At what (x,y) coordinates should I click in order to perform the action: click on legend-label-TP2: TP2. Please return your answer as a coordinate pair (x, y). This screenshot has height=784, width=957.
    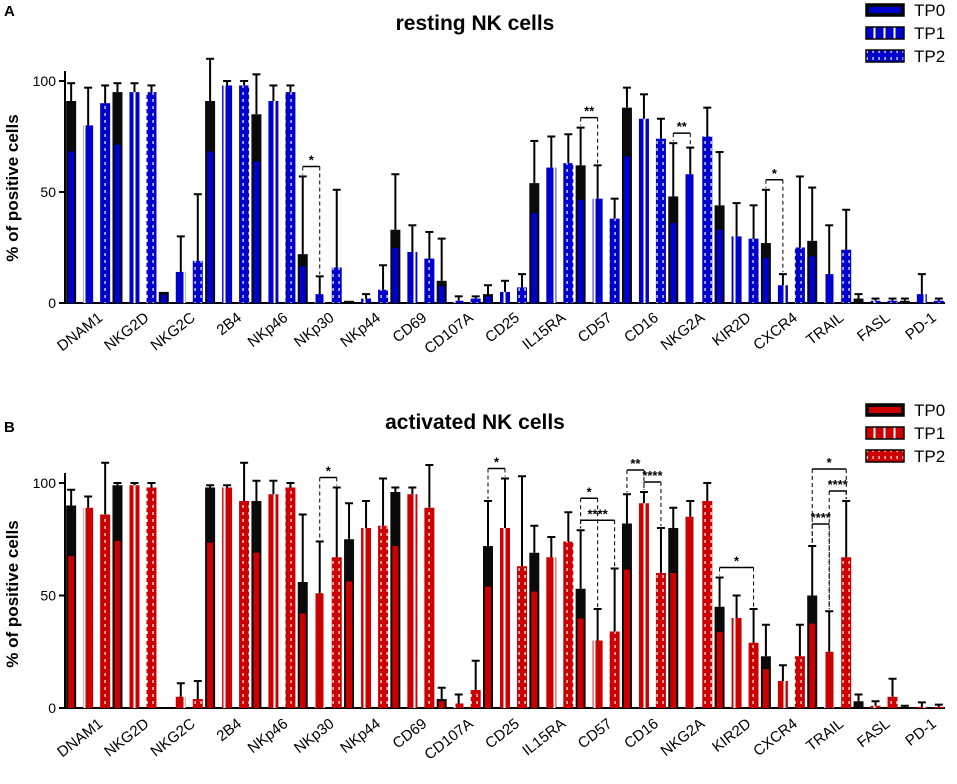
    Looking at the image, I should click on (929, 456).